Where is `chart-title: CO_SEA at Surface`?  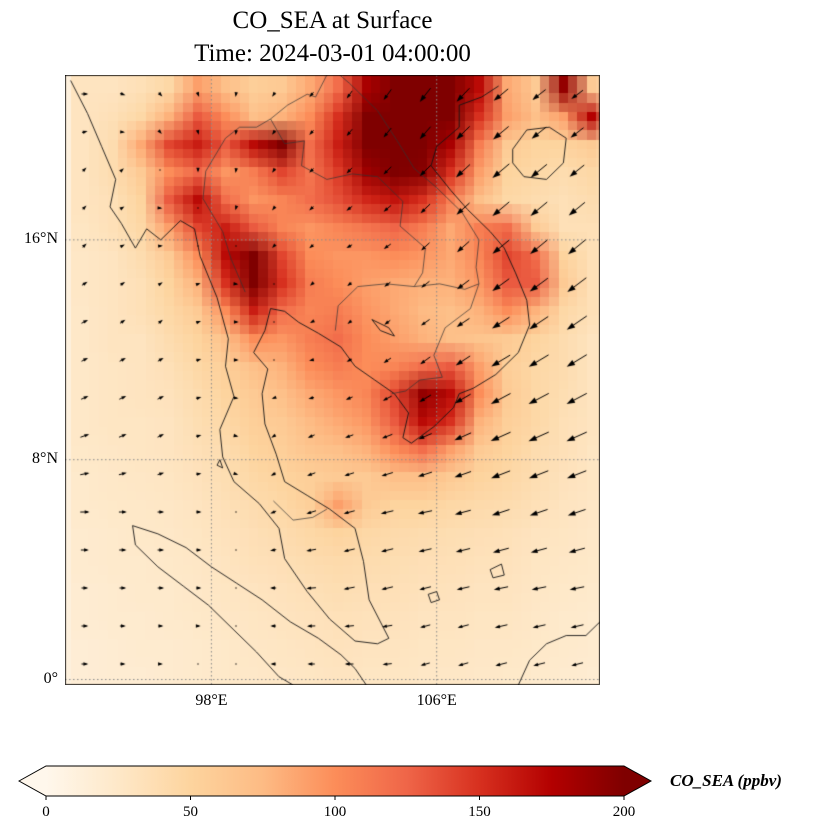
chart-title: CO_SEA at Surface is located at coordinates (332, 20).